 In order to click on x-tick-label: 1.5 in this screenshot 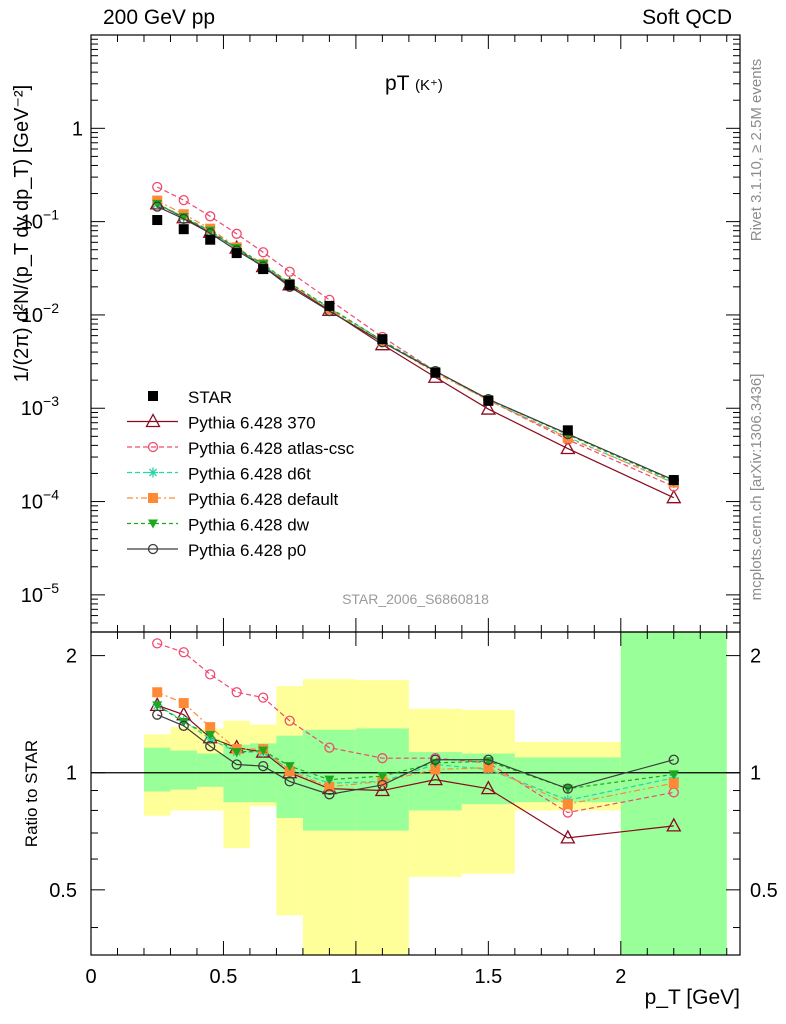, I will do `click(488, 977)`.